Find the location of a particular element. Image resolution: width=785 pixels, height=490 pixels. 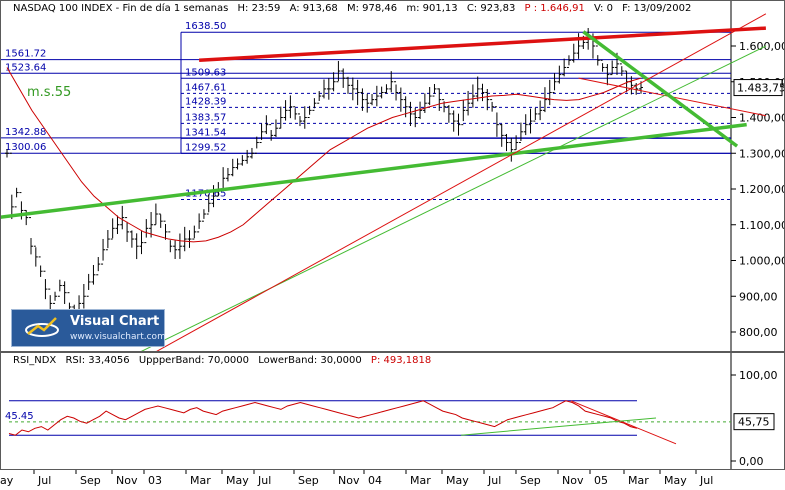

y-tick-label: 1.400,00 is located at coordinates (761, 118).